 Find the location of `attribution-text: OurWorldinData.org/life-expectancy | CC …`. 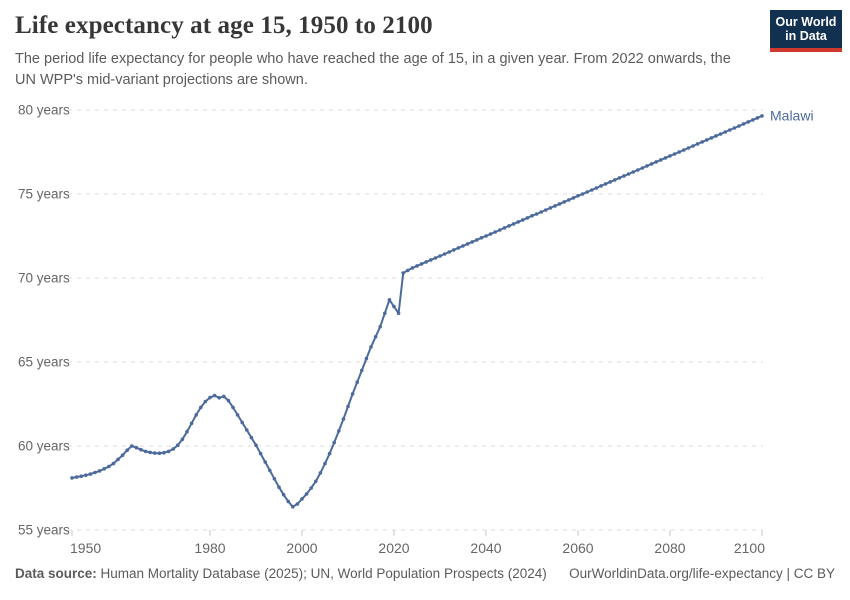

attribution-text: OurWorldinData.org/life-expectancy | CC … is located at coordinates (702, 573).